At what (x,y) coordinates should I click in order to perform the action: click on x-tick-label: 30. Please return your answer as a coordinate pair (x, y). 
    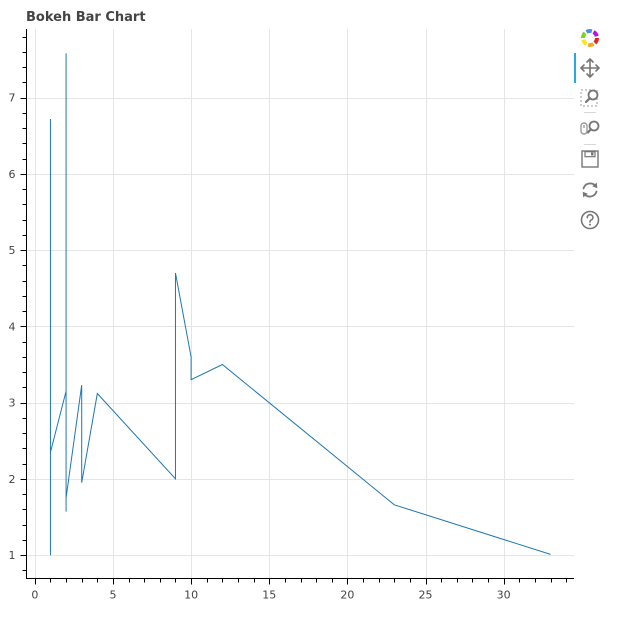
    Looking at the image, I should click on (504, 595).